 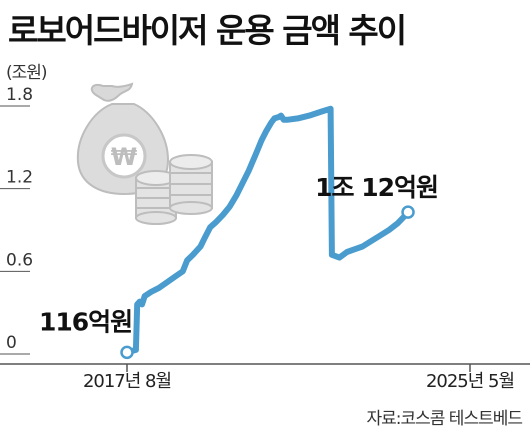 I want to click on bag-tie, so click(x=112, y=92).